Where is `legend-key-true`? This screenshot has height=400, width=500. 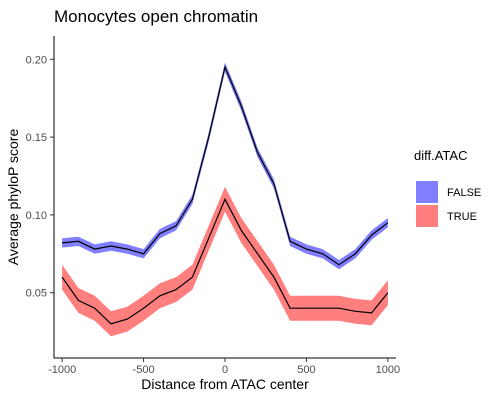 legend-key-true is located at coordinates (427, 216).